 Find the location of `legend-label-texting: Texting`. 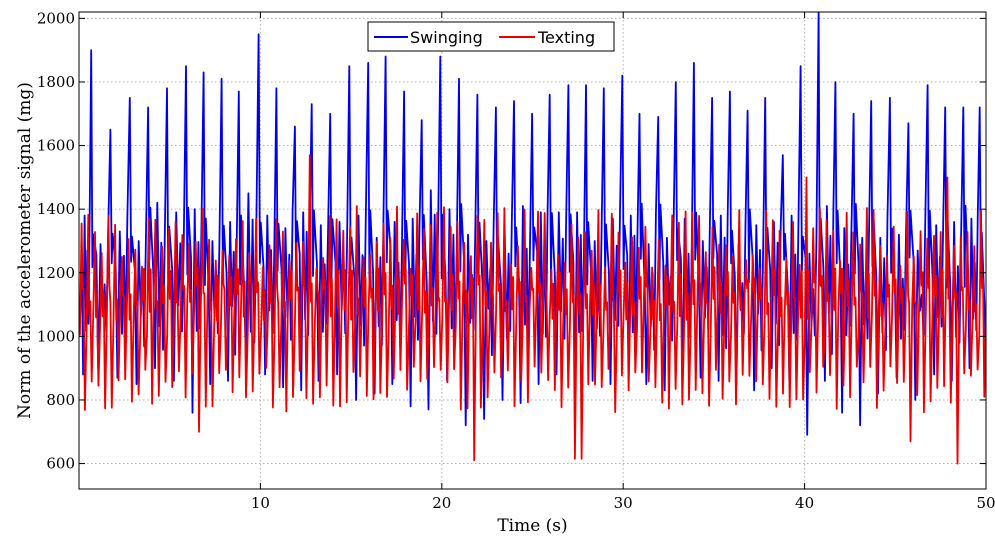

legend-label-texting: Texting is located at coordinates (566, 37).